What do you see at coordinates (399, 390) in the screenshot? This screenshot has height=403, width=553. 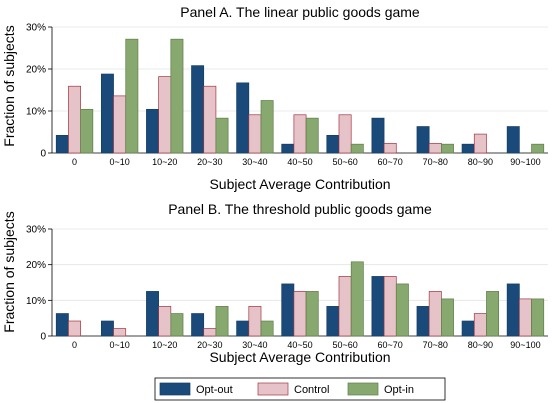 I see `legend-label-opt-in: Opt-in` at bounding box center [399, 390].